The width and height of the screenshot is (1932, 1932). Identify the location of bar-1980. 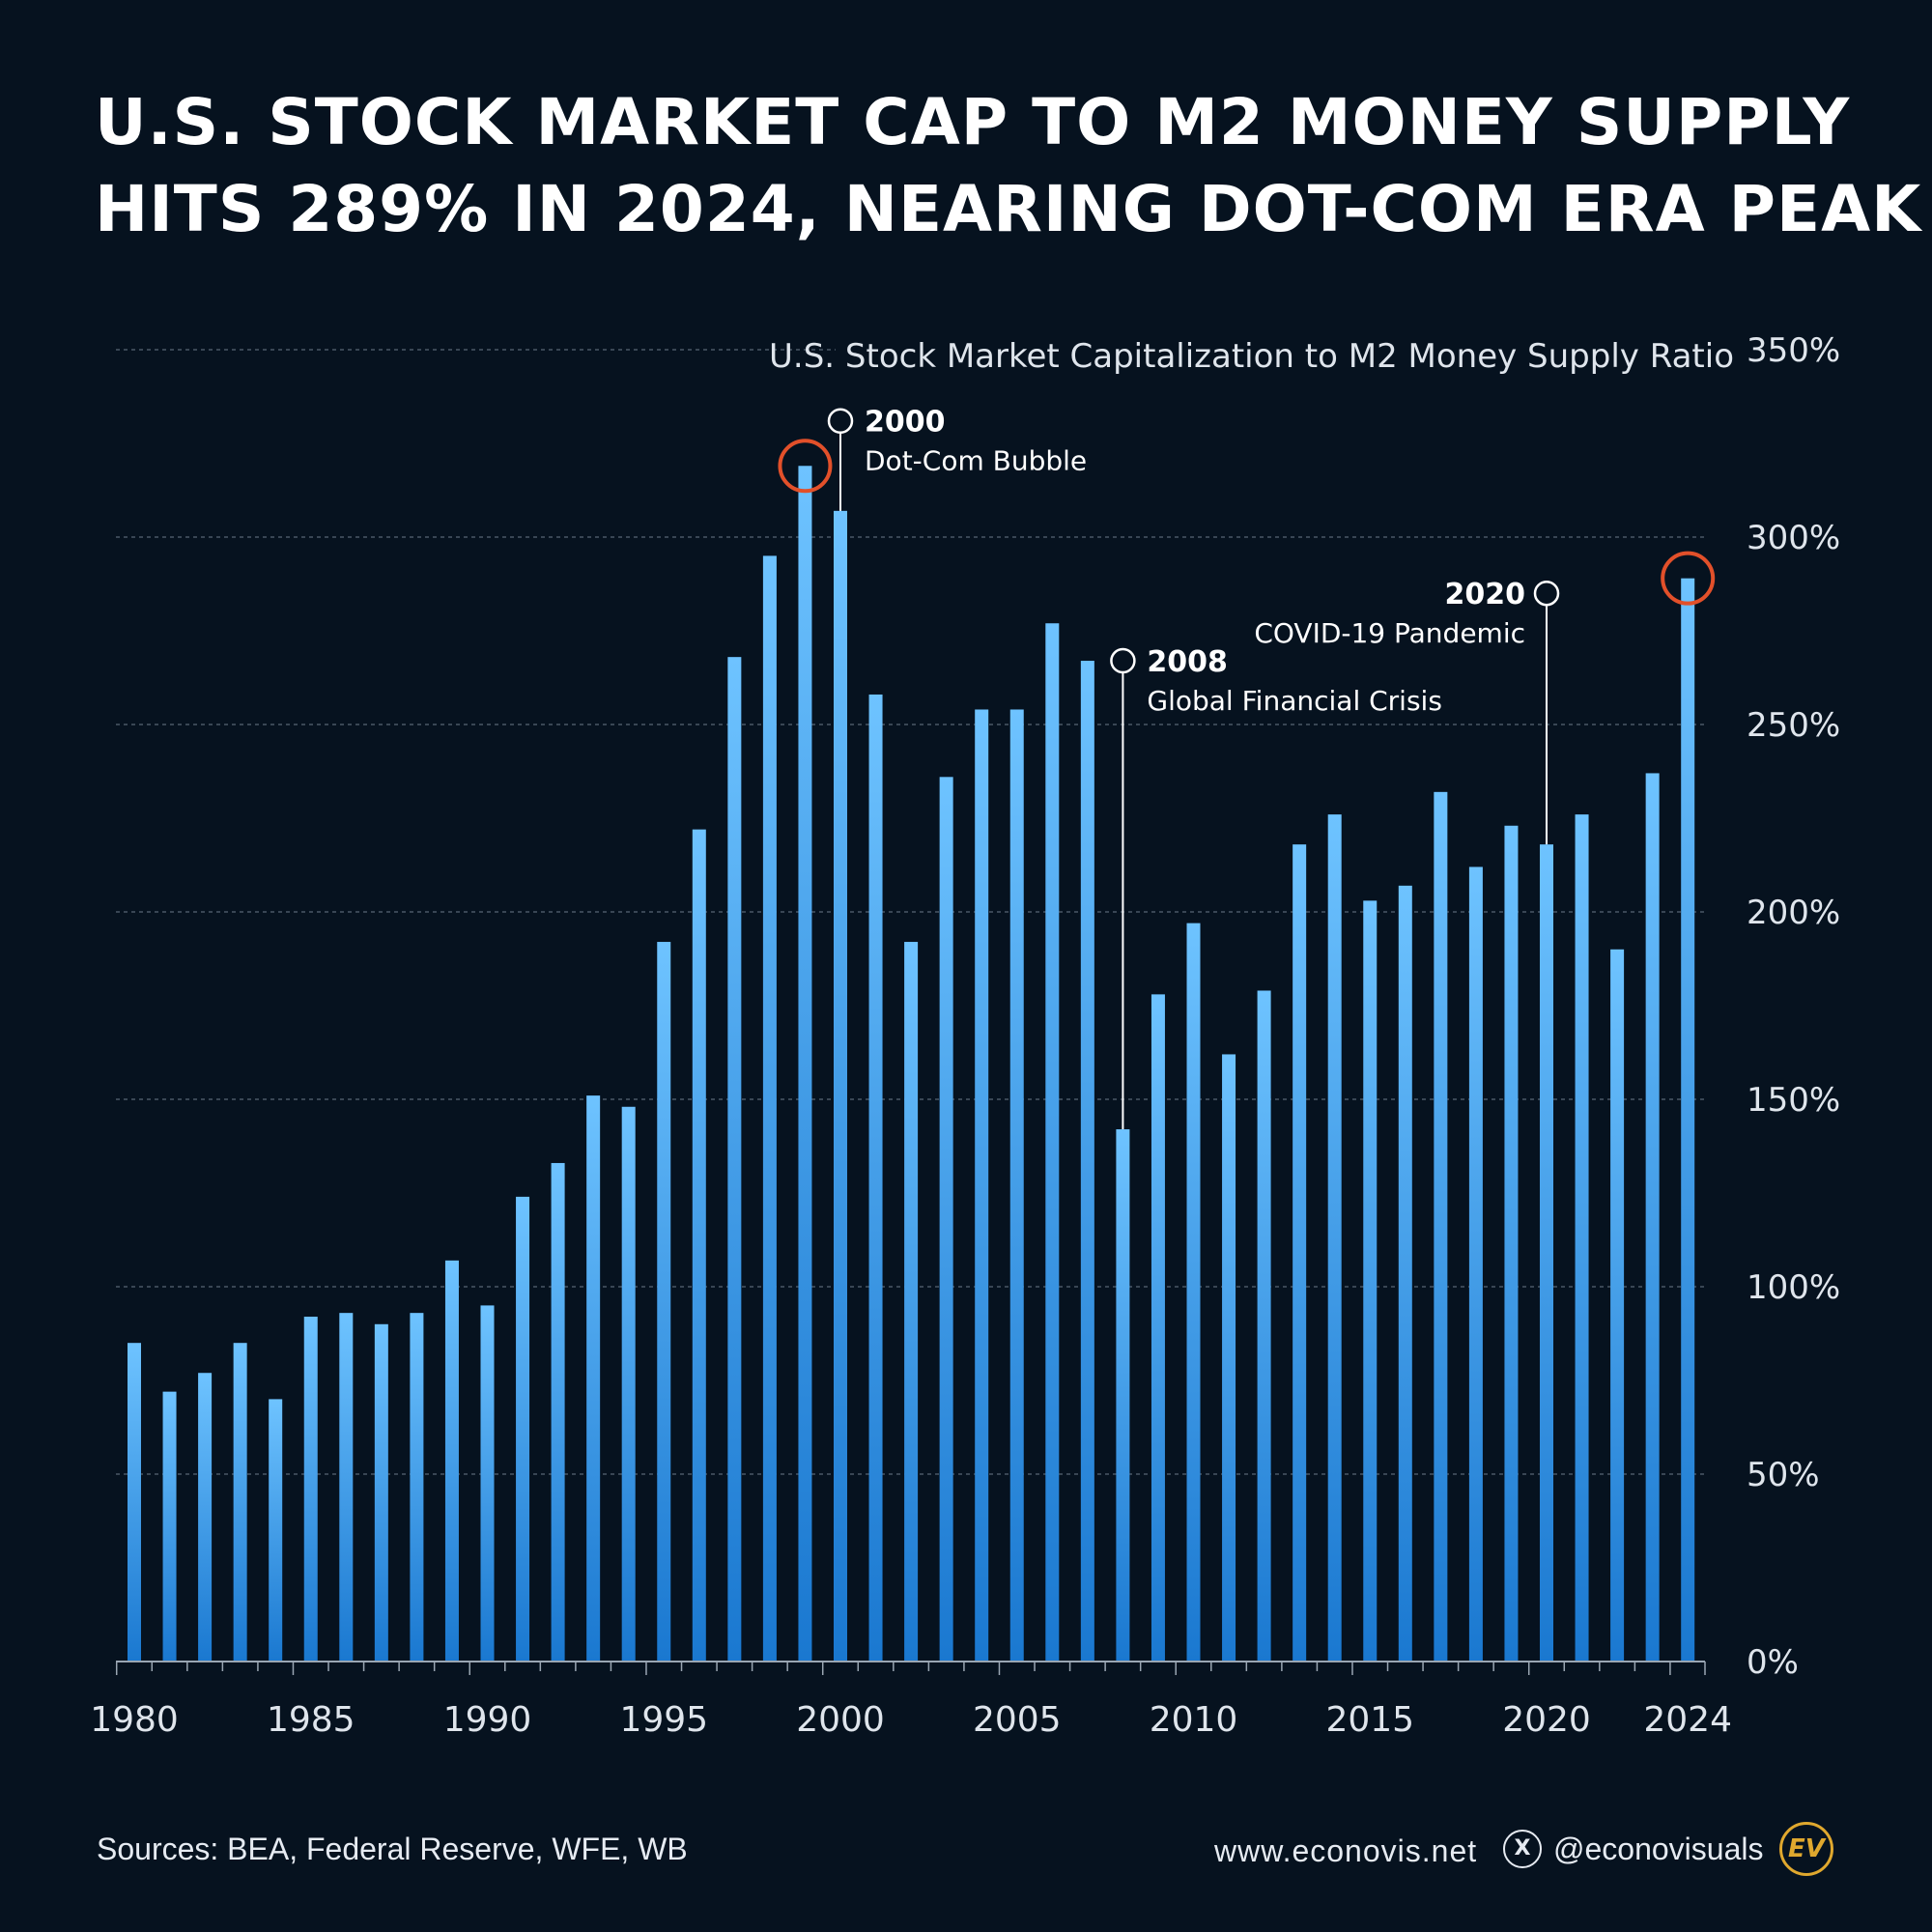
(134, 1502).